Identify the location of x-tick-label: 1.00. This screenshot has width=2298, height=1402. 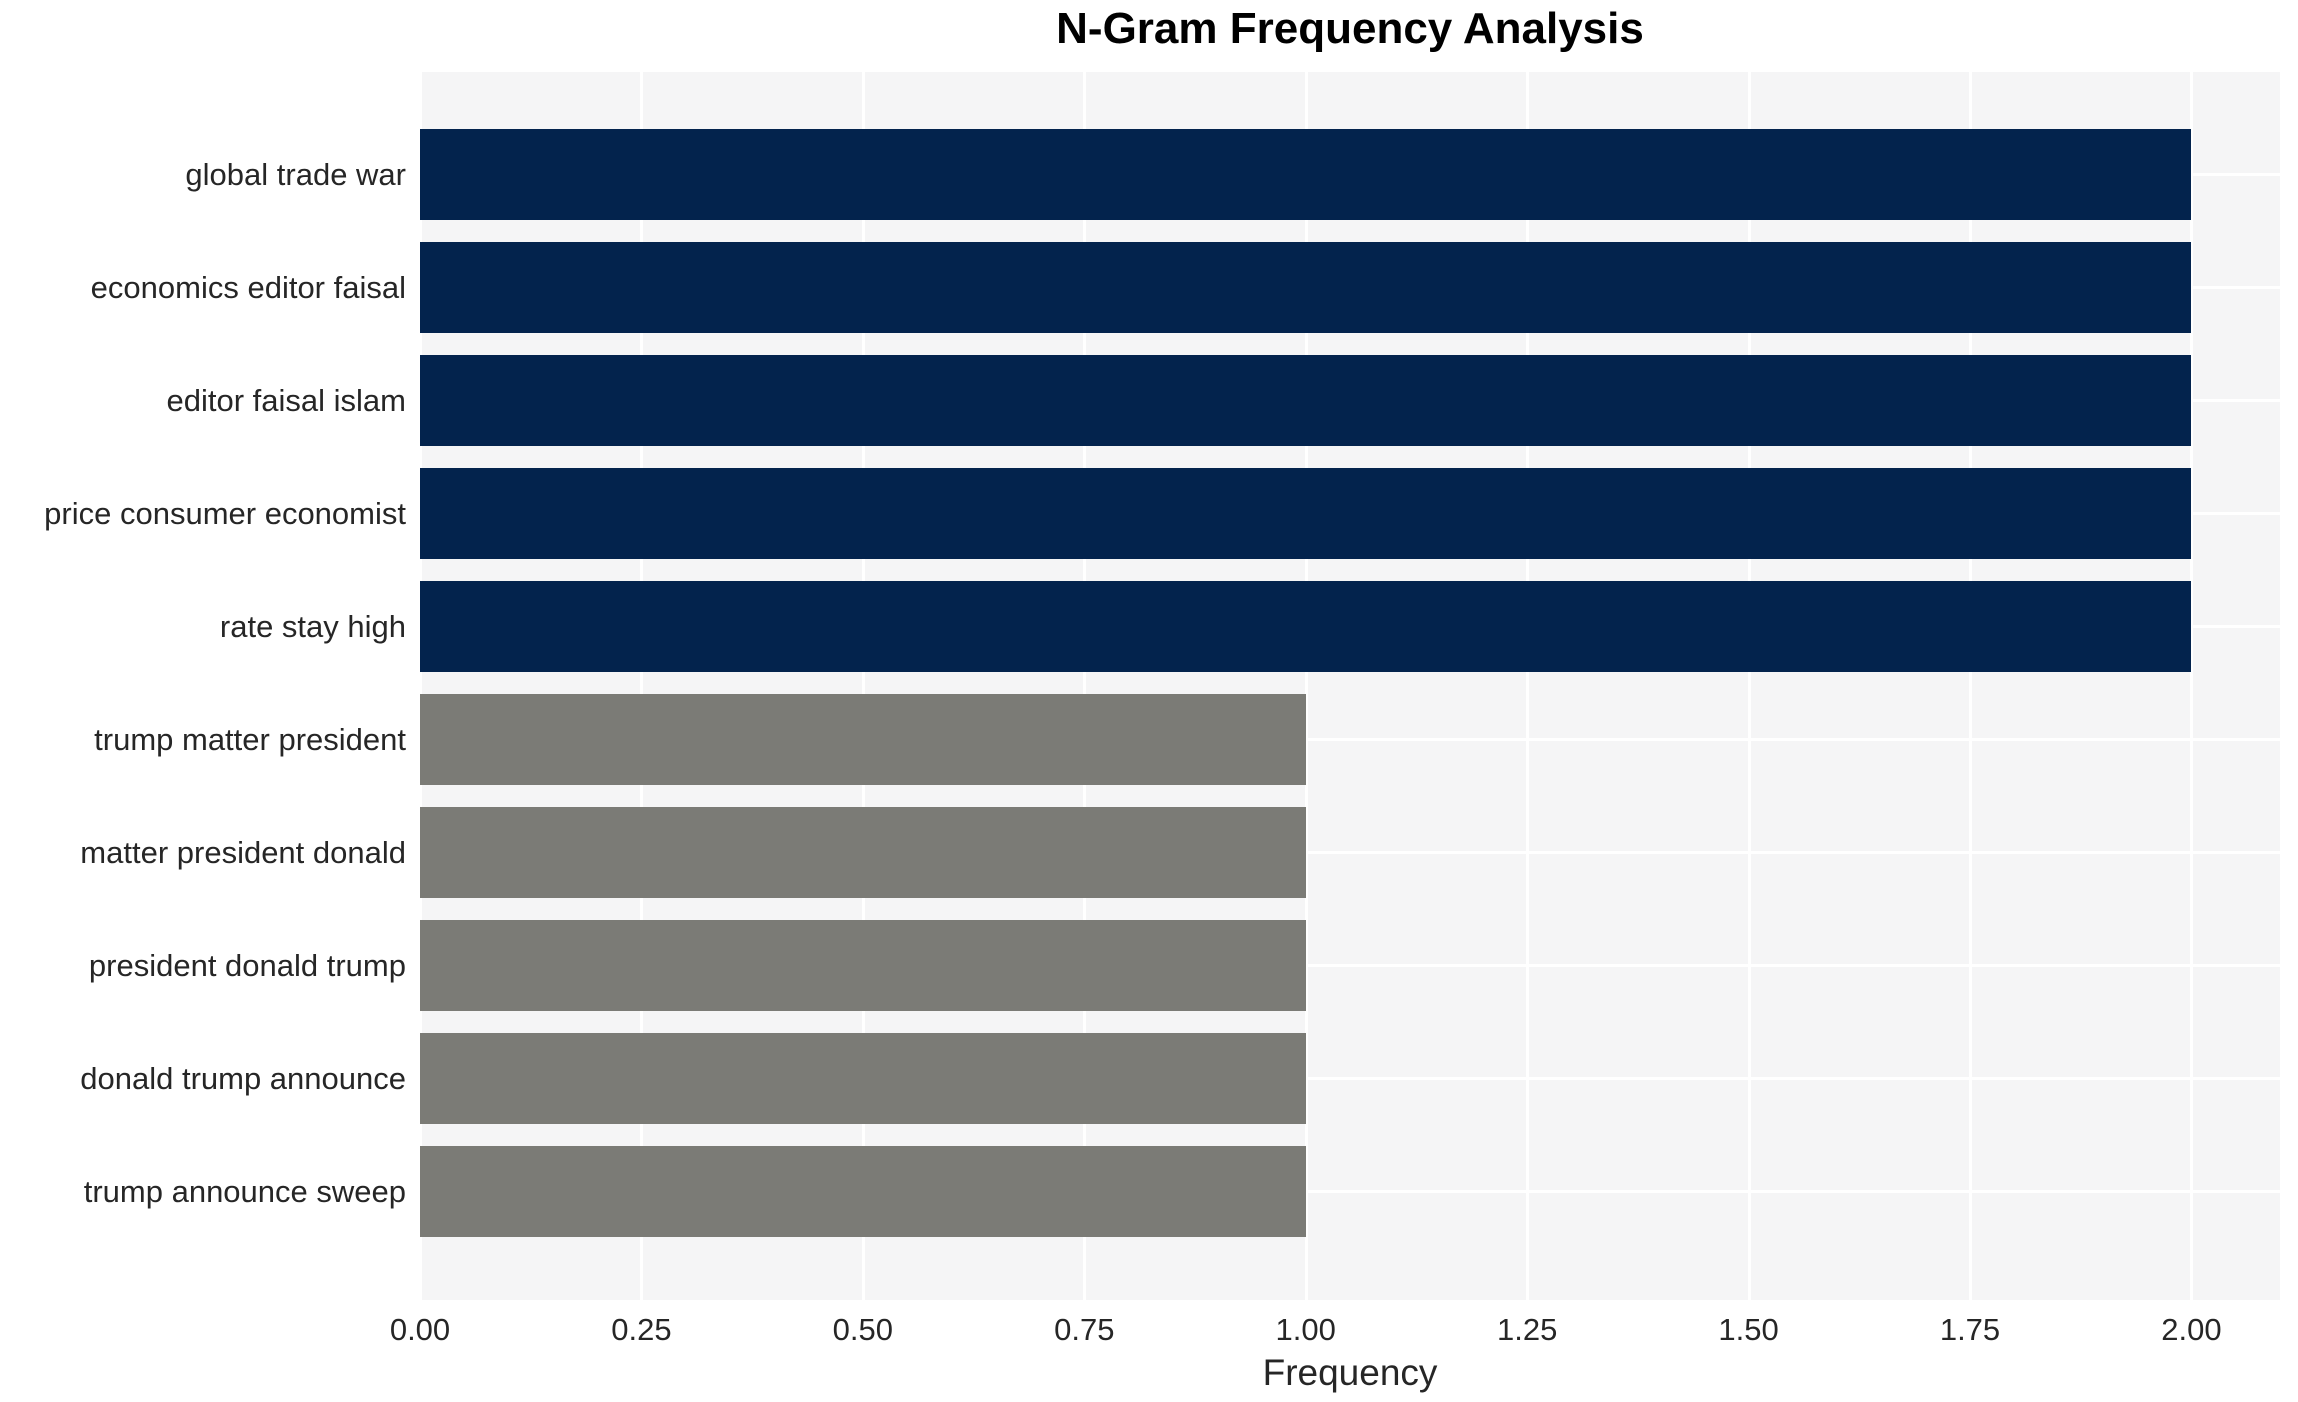
(1305, 1329).